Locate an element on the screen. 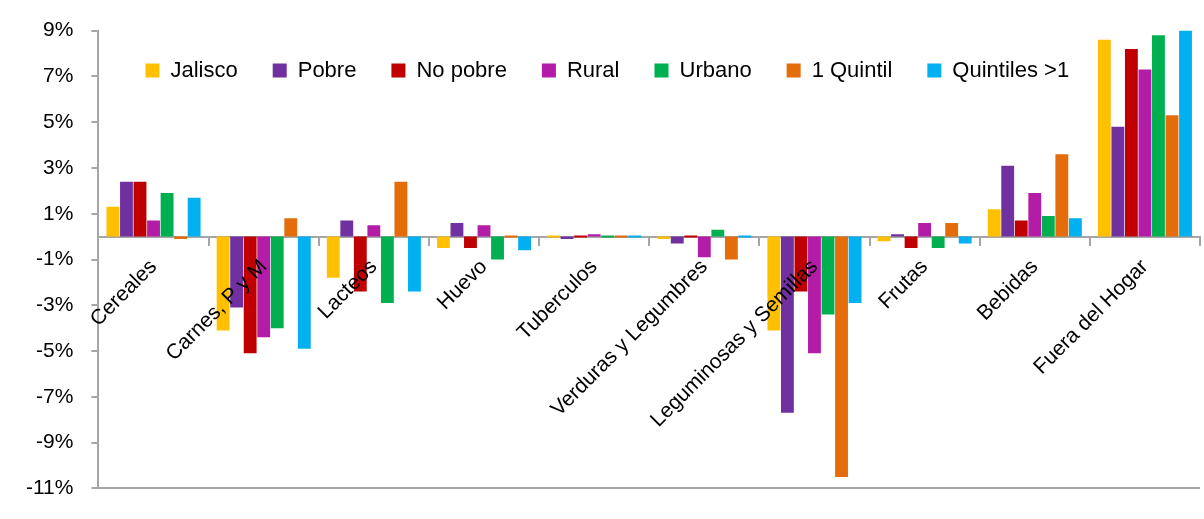 The image size is (1204, 519). legend-label: Urbano is located at coordinates (715, 69).